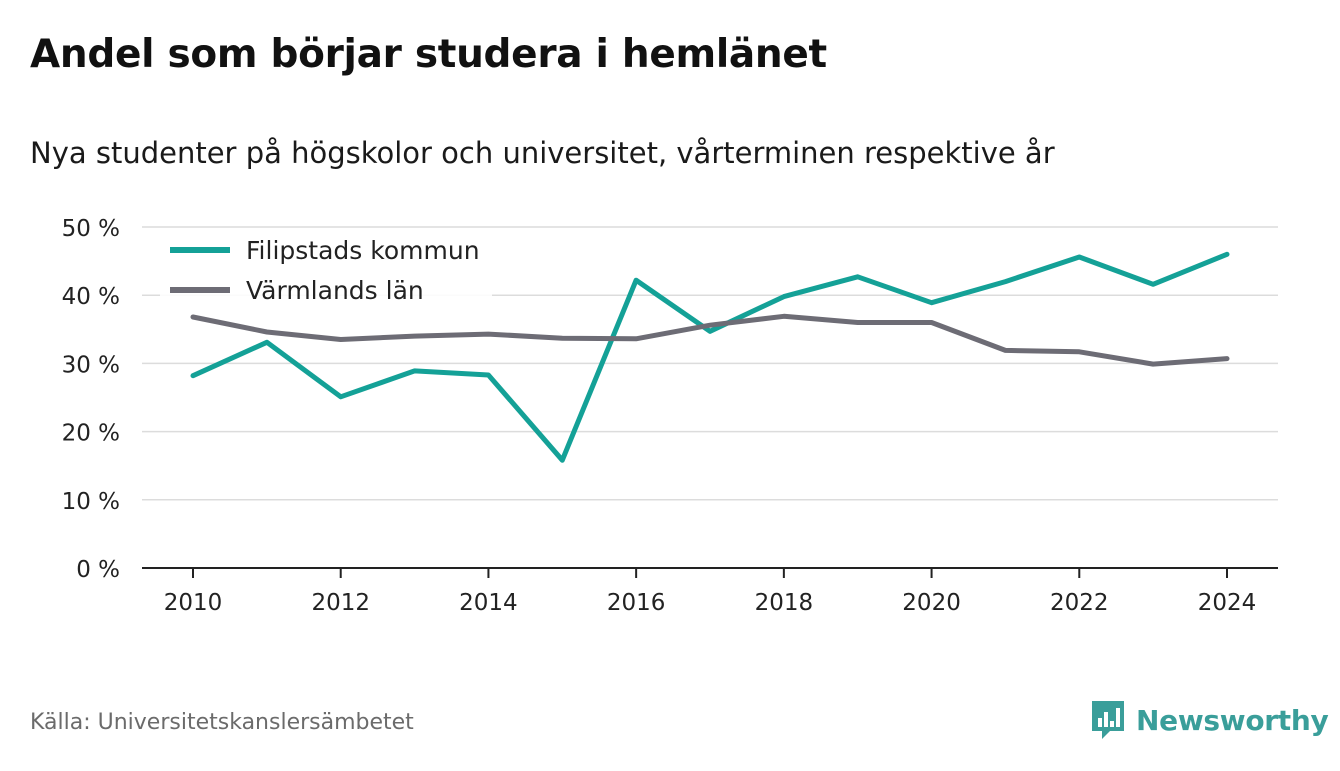 Image resolution: width=1340 pixels, height=771 pixels. I want to click on y-tick-label: 0 %, so click(98, 570).